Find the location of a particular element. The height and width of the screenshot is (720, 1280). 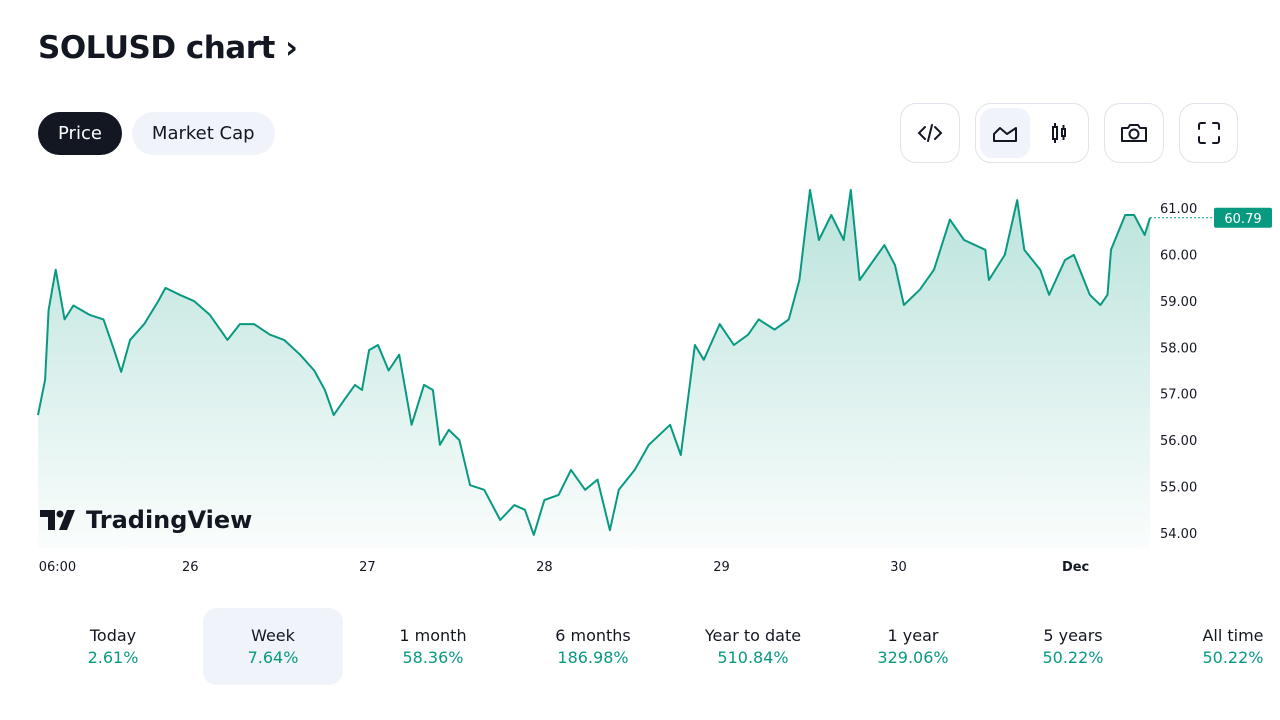

snapshot-button is located at coordinates (1134, 133).